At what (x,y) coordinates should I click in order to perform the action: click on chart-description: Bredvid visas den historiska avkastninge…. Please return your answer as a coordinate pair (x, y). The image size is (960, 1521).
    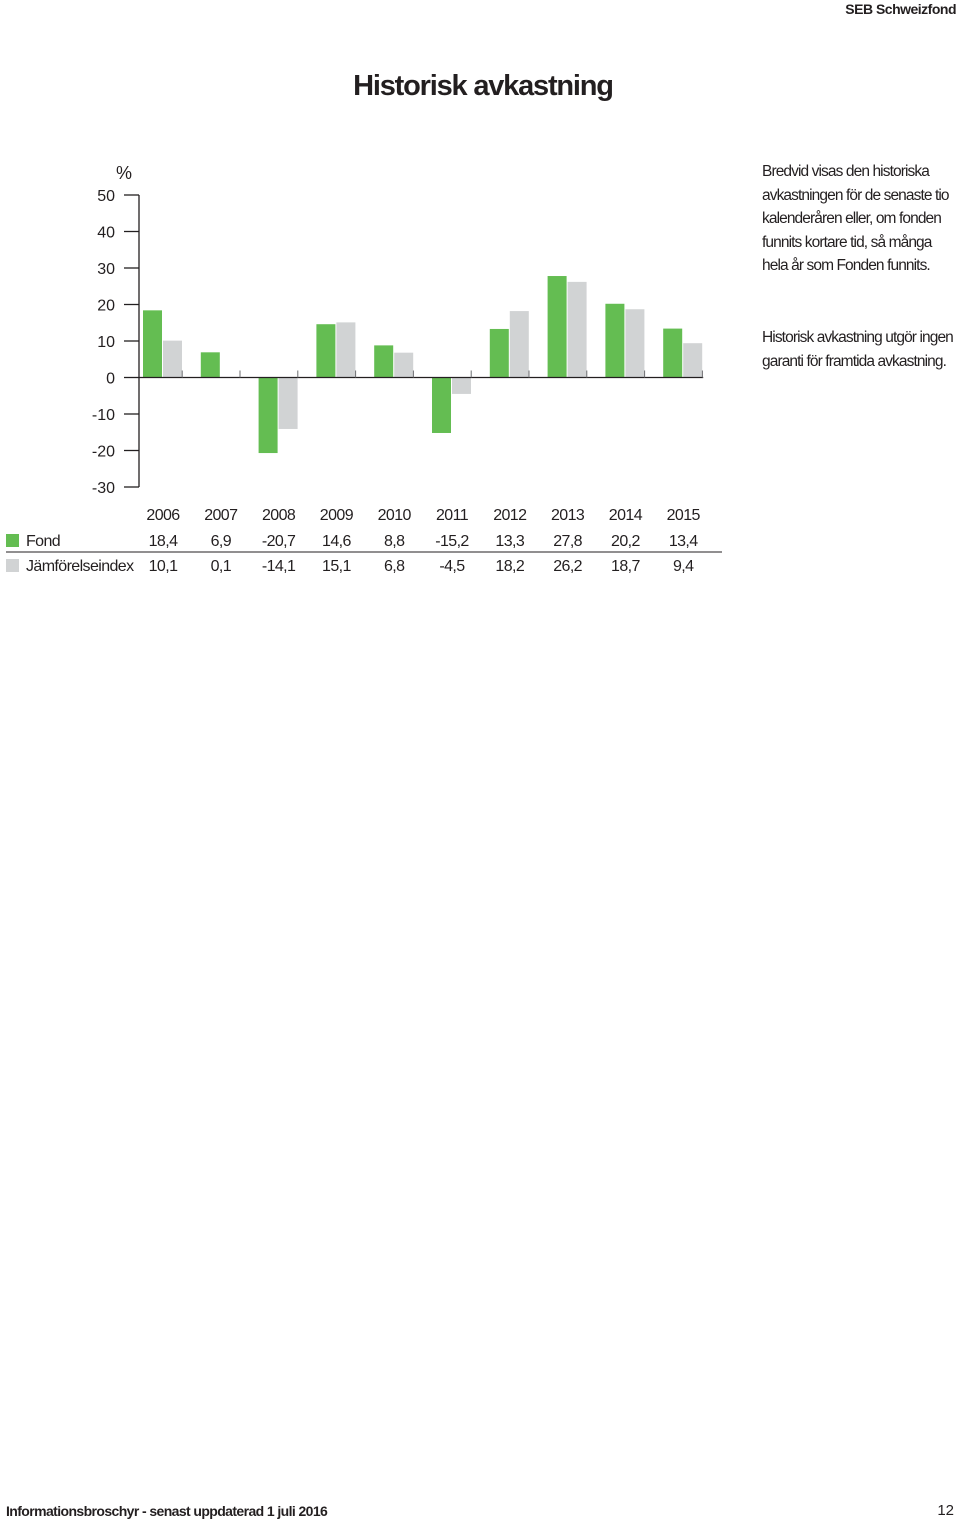
    Looking at the image, I should click on (856, 219).